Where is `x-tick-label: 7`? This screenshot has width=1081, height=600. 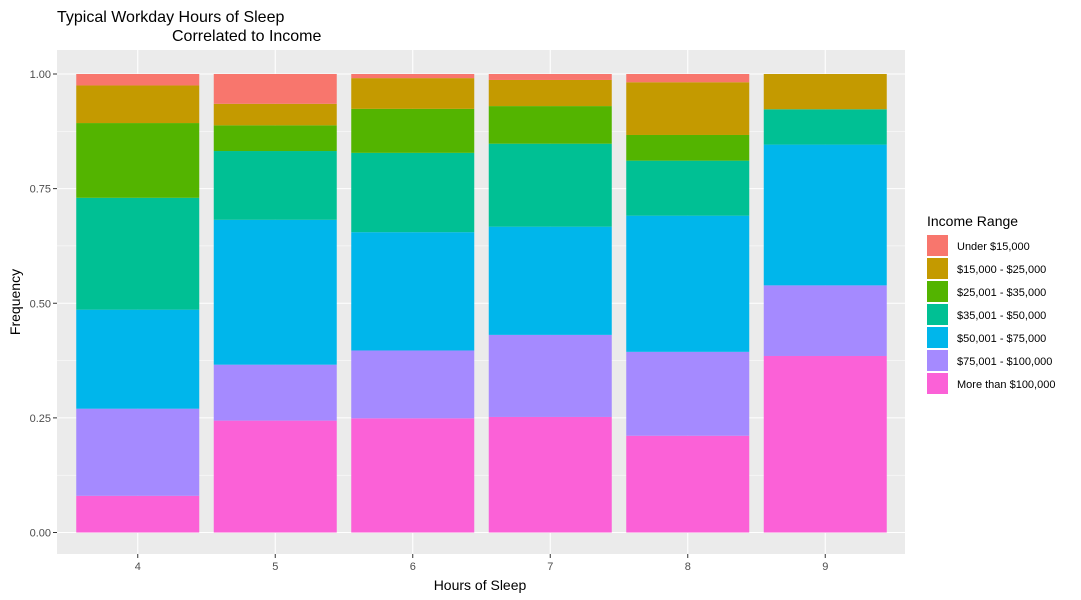 x-tick-label: 7 is located at coordinates (550, 567).